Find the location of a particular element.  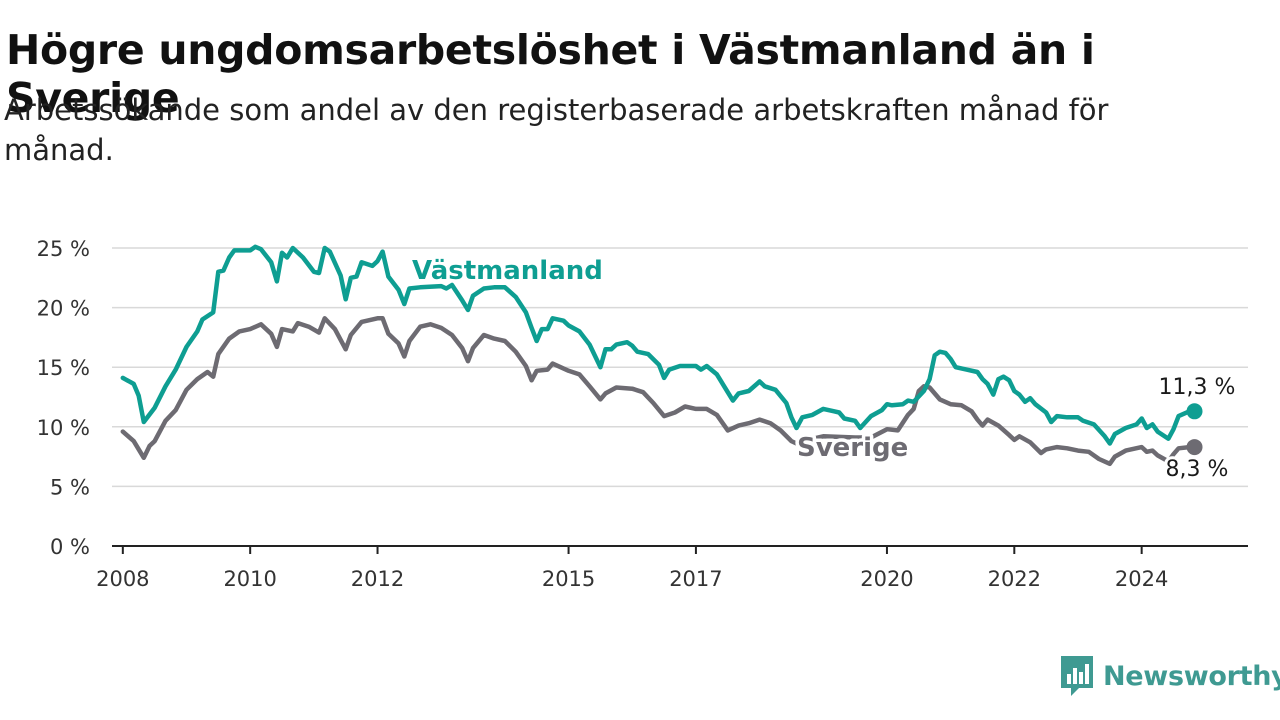

end-value-label-vastmanland: 11,3 % is located at coordinates (1197, 387).